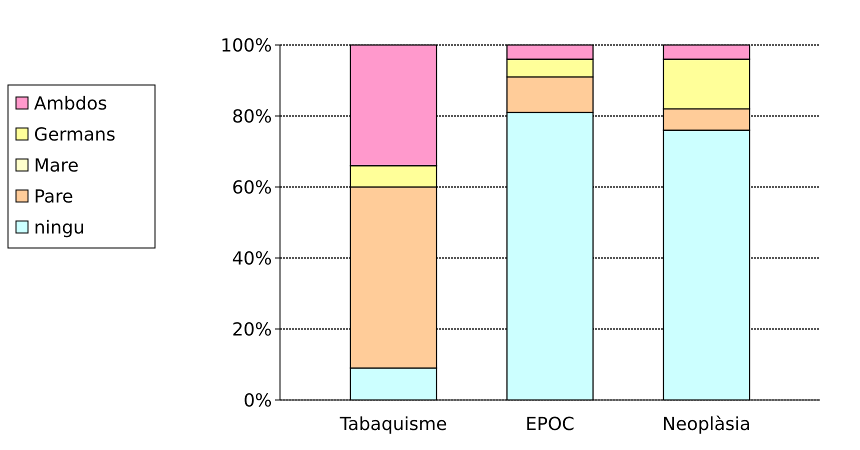 This screenshot has height=450, width=860. Describe the element at coordinates (252, 117) in the screenshot. I see `y-tick-label: 80%` at that location.